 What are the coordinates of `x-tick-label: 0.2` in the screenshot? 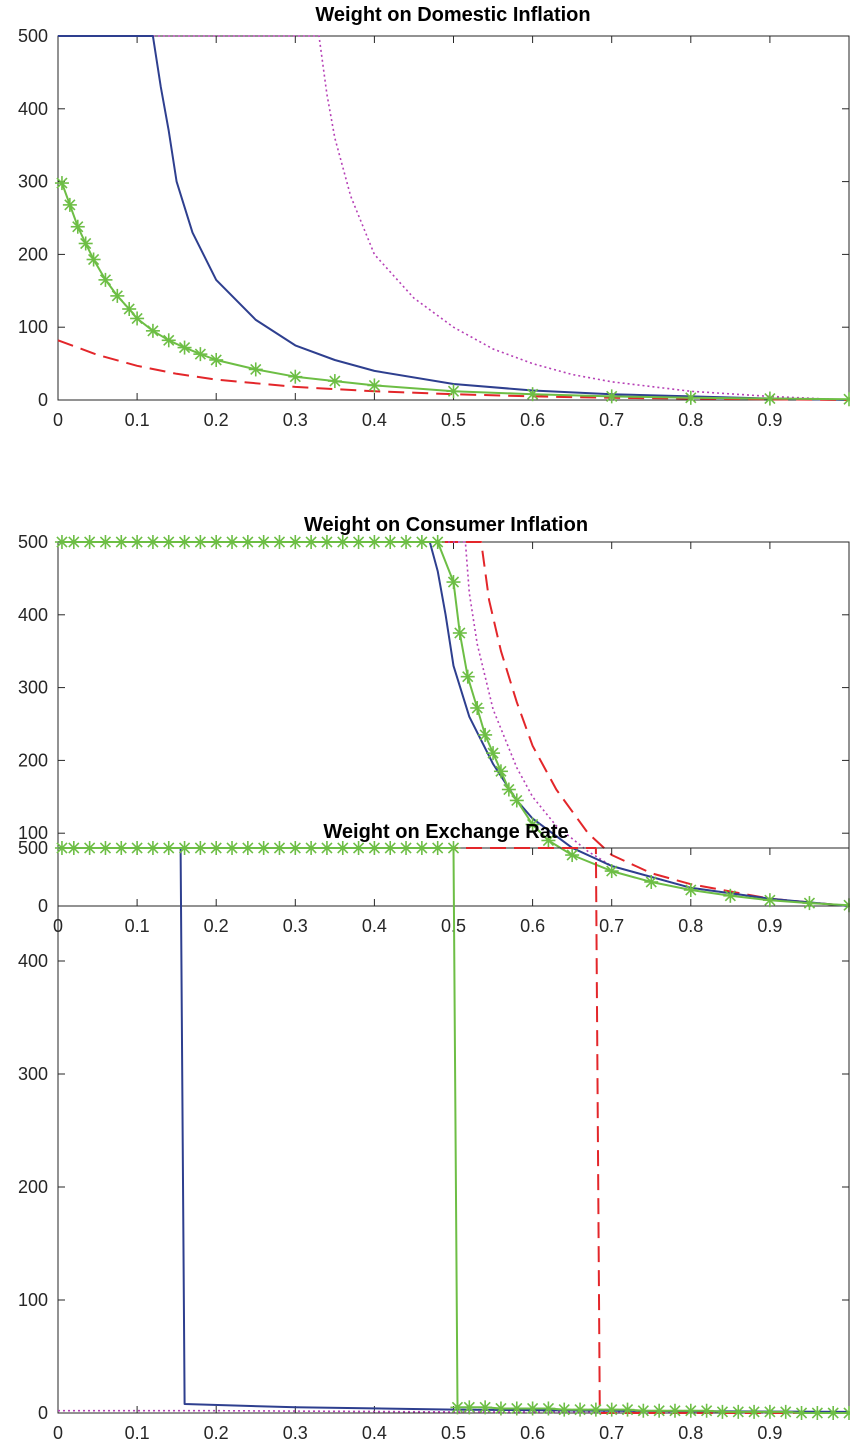 It's located at (216, 1433).